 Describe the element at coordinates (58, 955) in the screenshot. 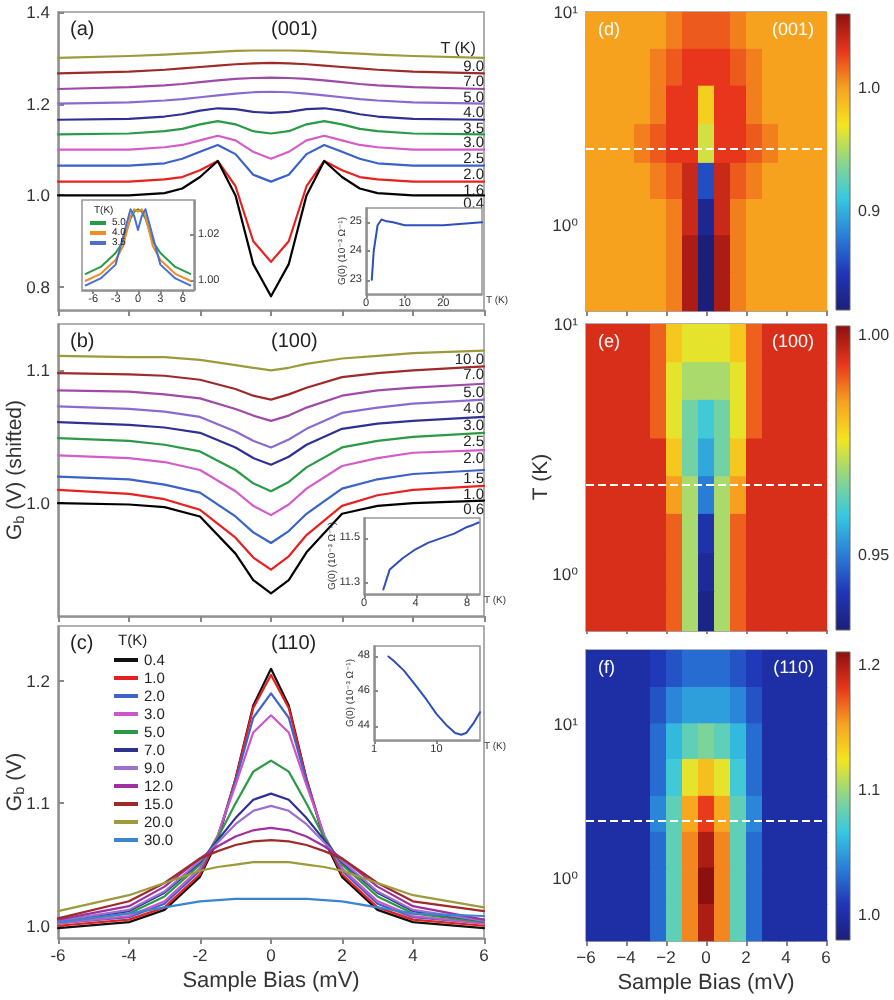

I see `x-tick-label: -6` at that location.